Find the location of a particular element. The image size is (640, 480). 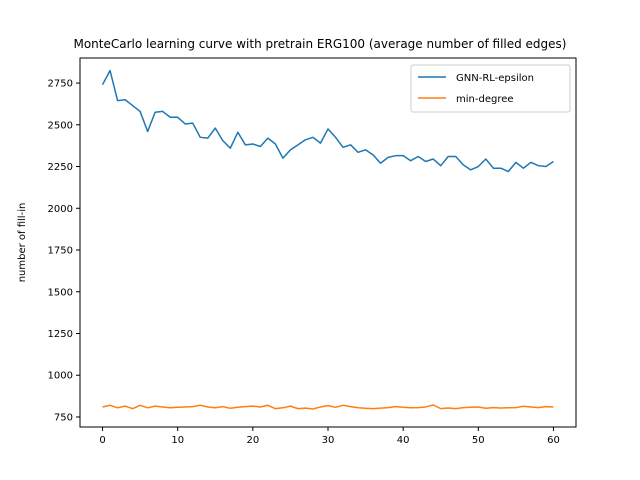

x-tick-label: 10 is located at coordinates (177, 440).